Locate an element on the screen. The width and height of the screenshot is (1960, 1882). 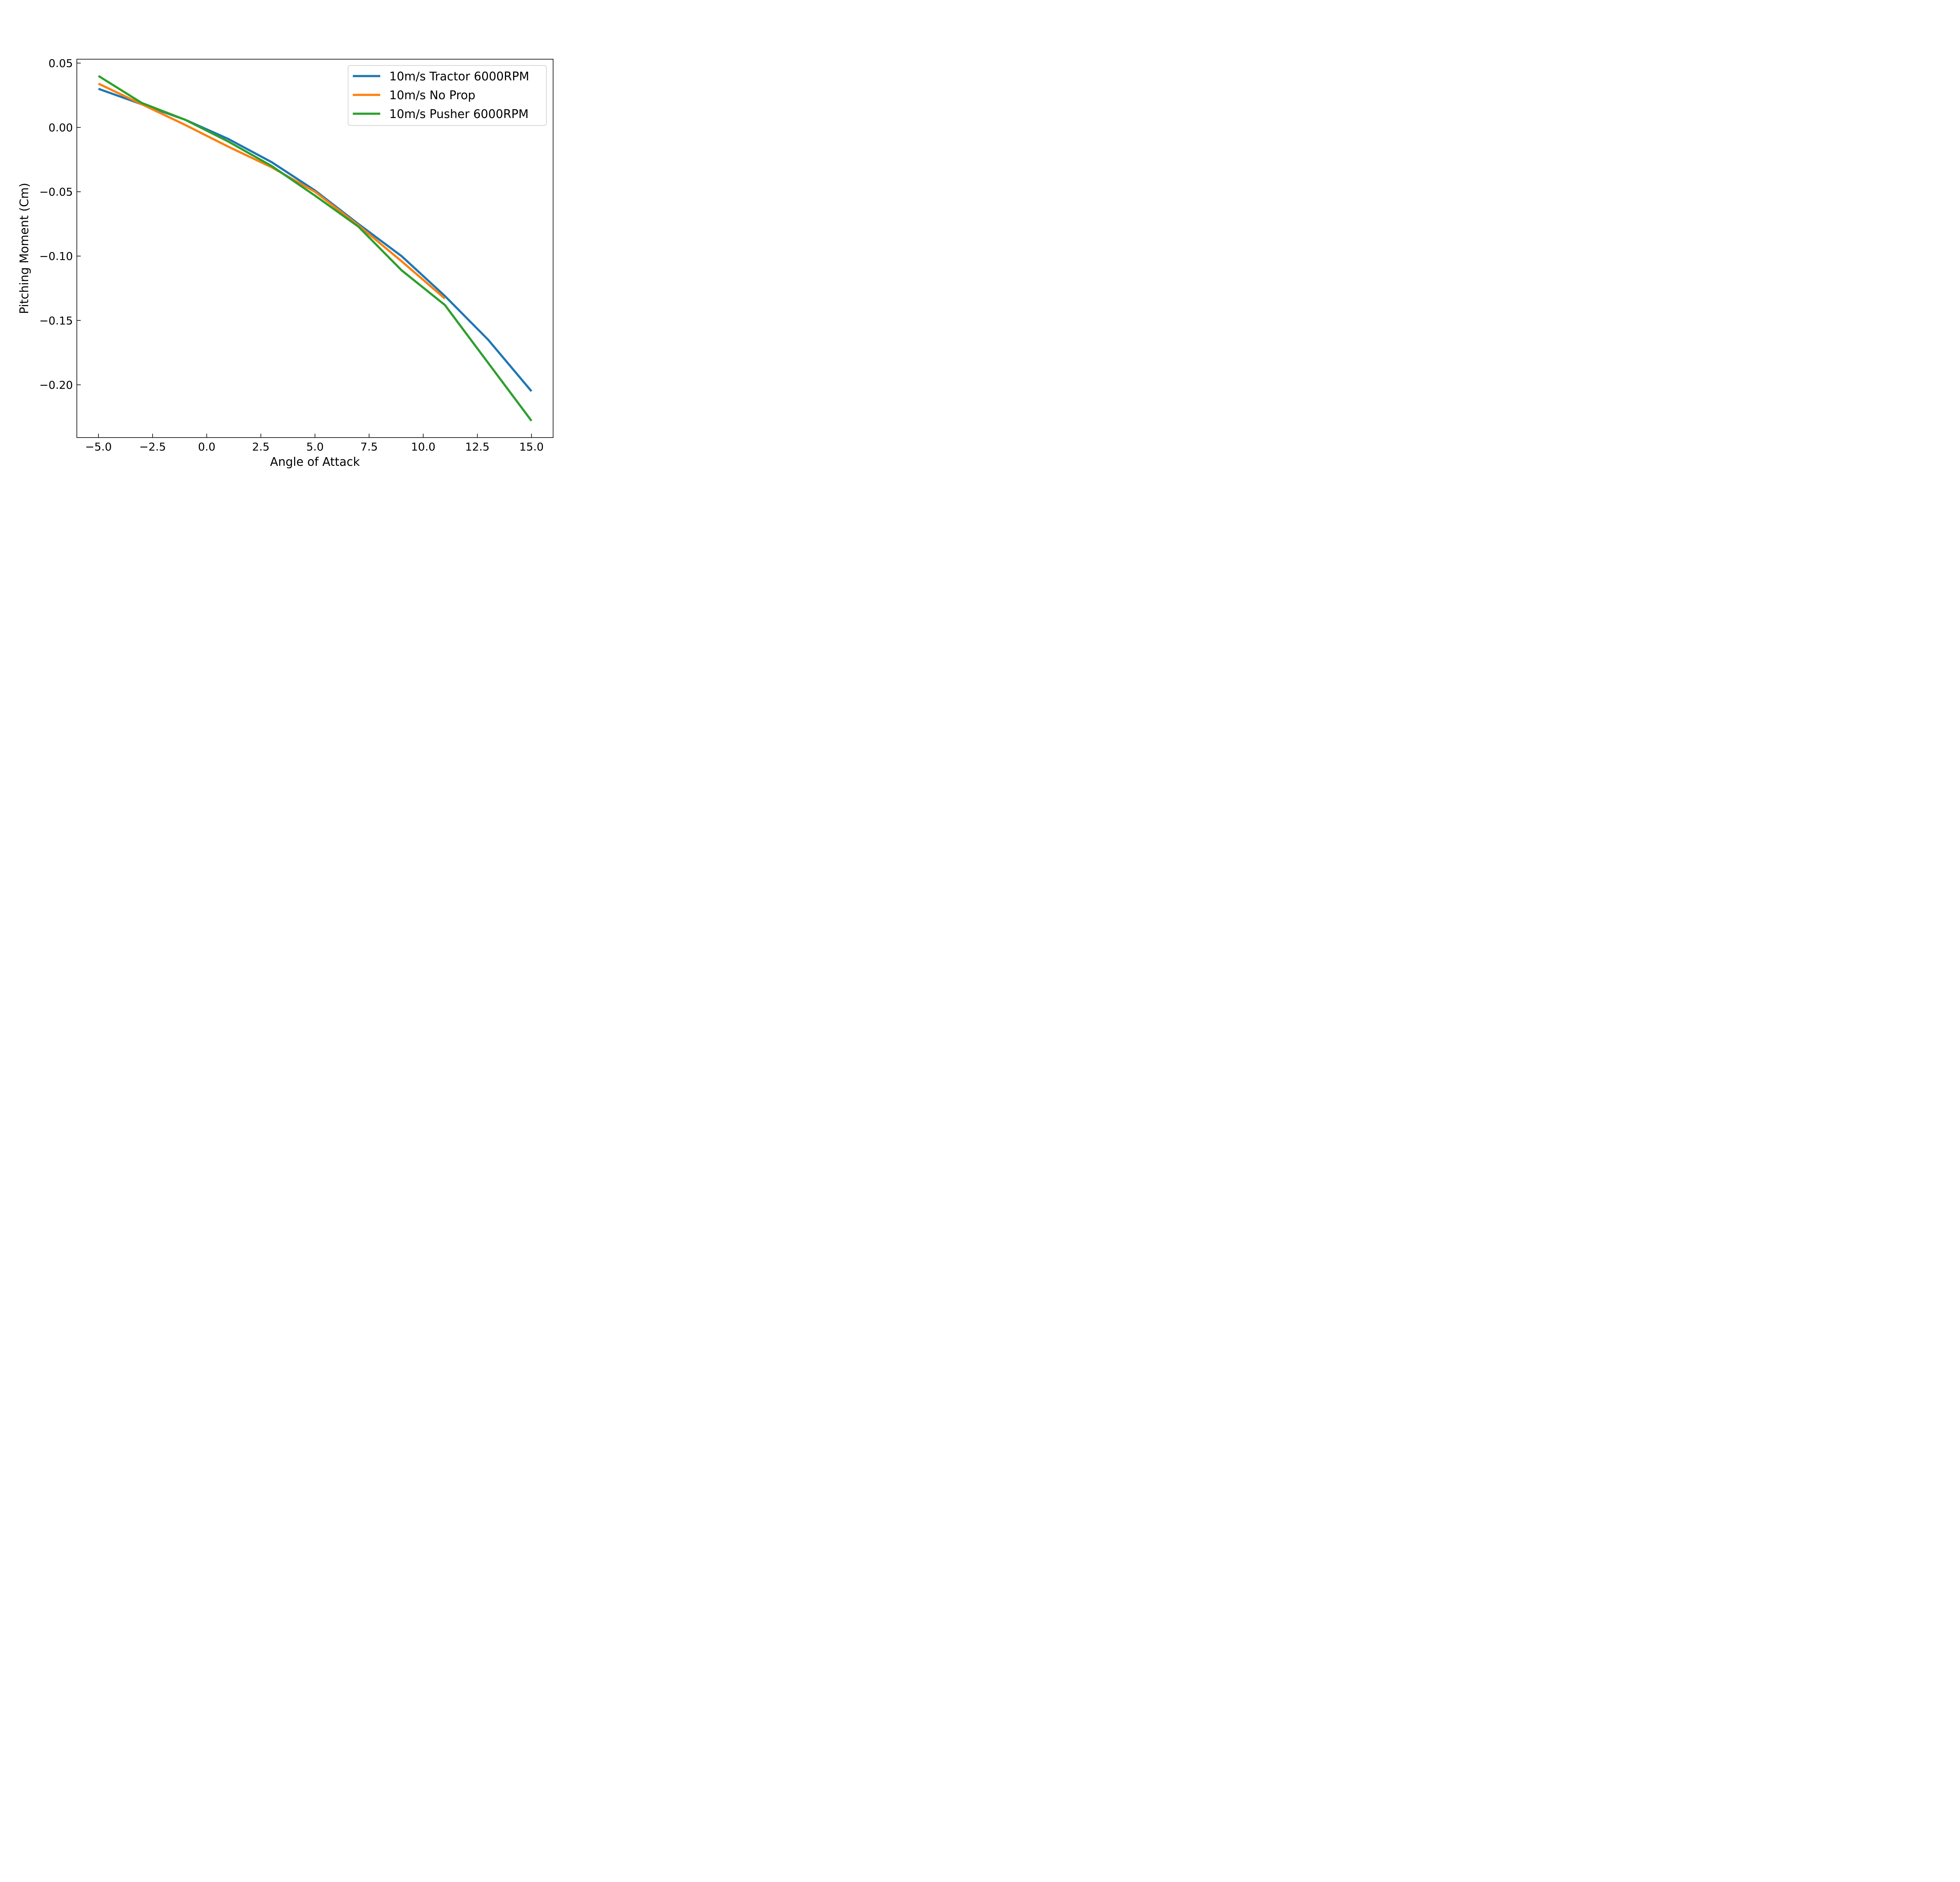
y-tick-label: 0.00 is located at coordinates (61, 127).